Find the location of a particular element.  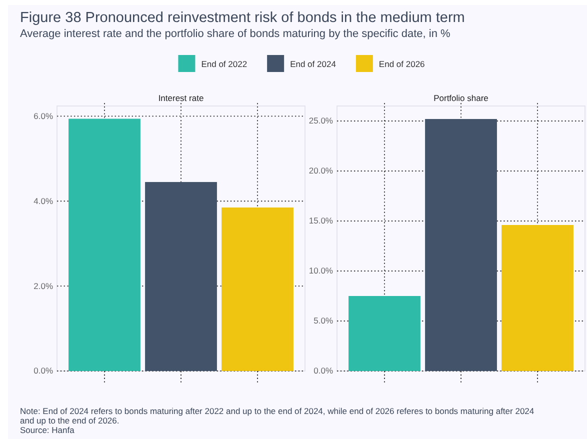

y-tick-label: 4.0% is located at coordinates (44, 201).